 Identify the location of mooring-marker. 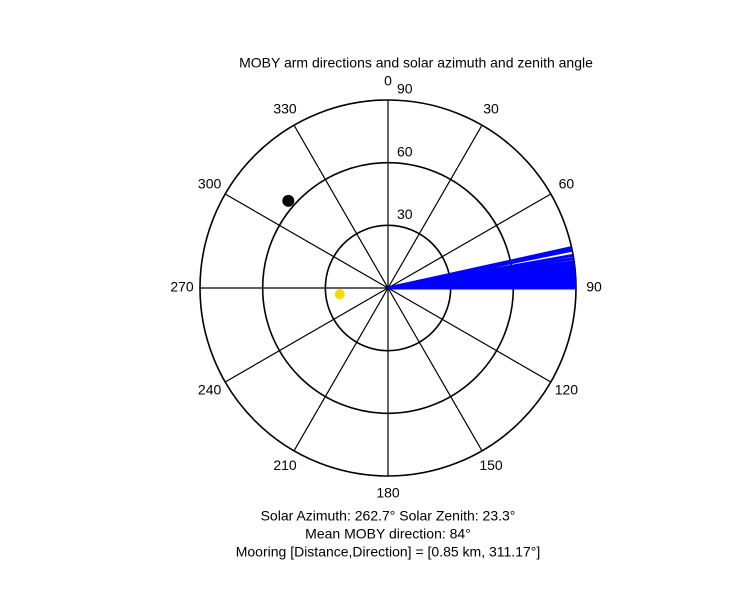
(288, 200).